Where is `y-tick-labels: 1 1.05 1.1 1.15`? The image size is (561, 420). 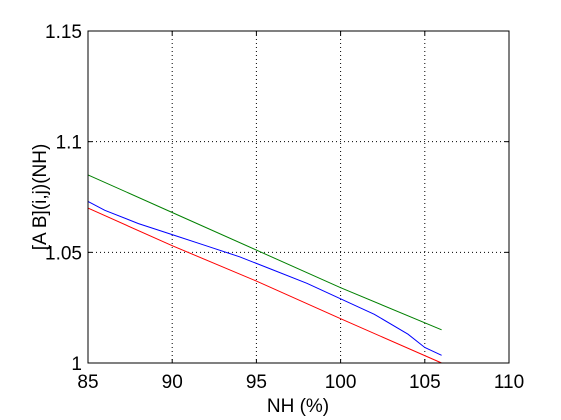 y-tick-labels: 1 1.05 1.1 1.15 is located at coordinates (63, 198).